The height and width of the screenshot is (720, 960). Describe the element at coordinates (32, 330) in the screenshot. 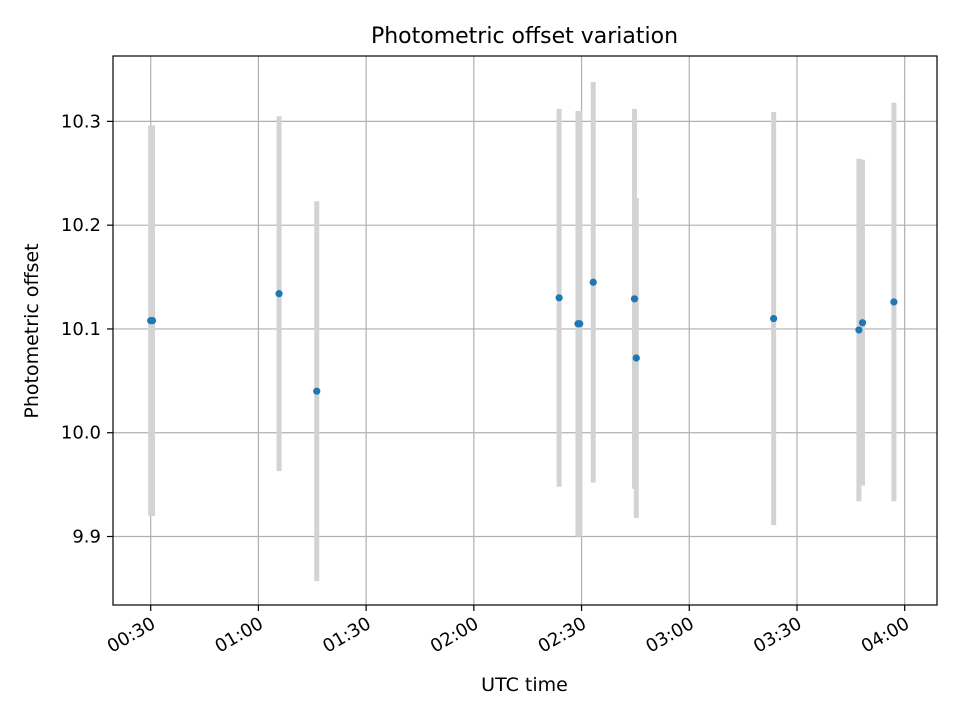

I see `y-axis-label: Photometric offset` at that location.